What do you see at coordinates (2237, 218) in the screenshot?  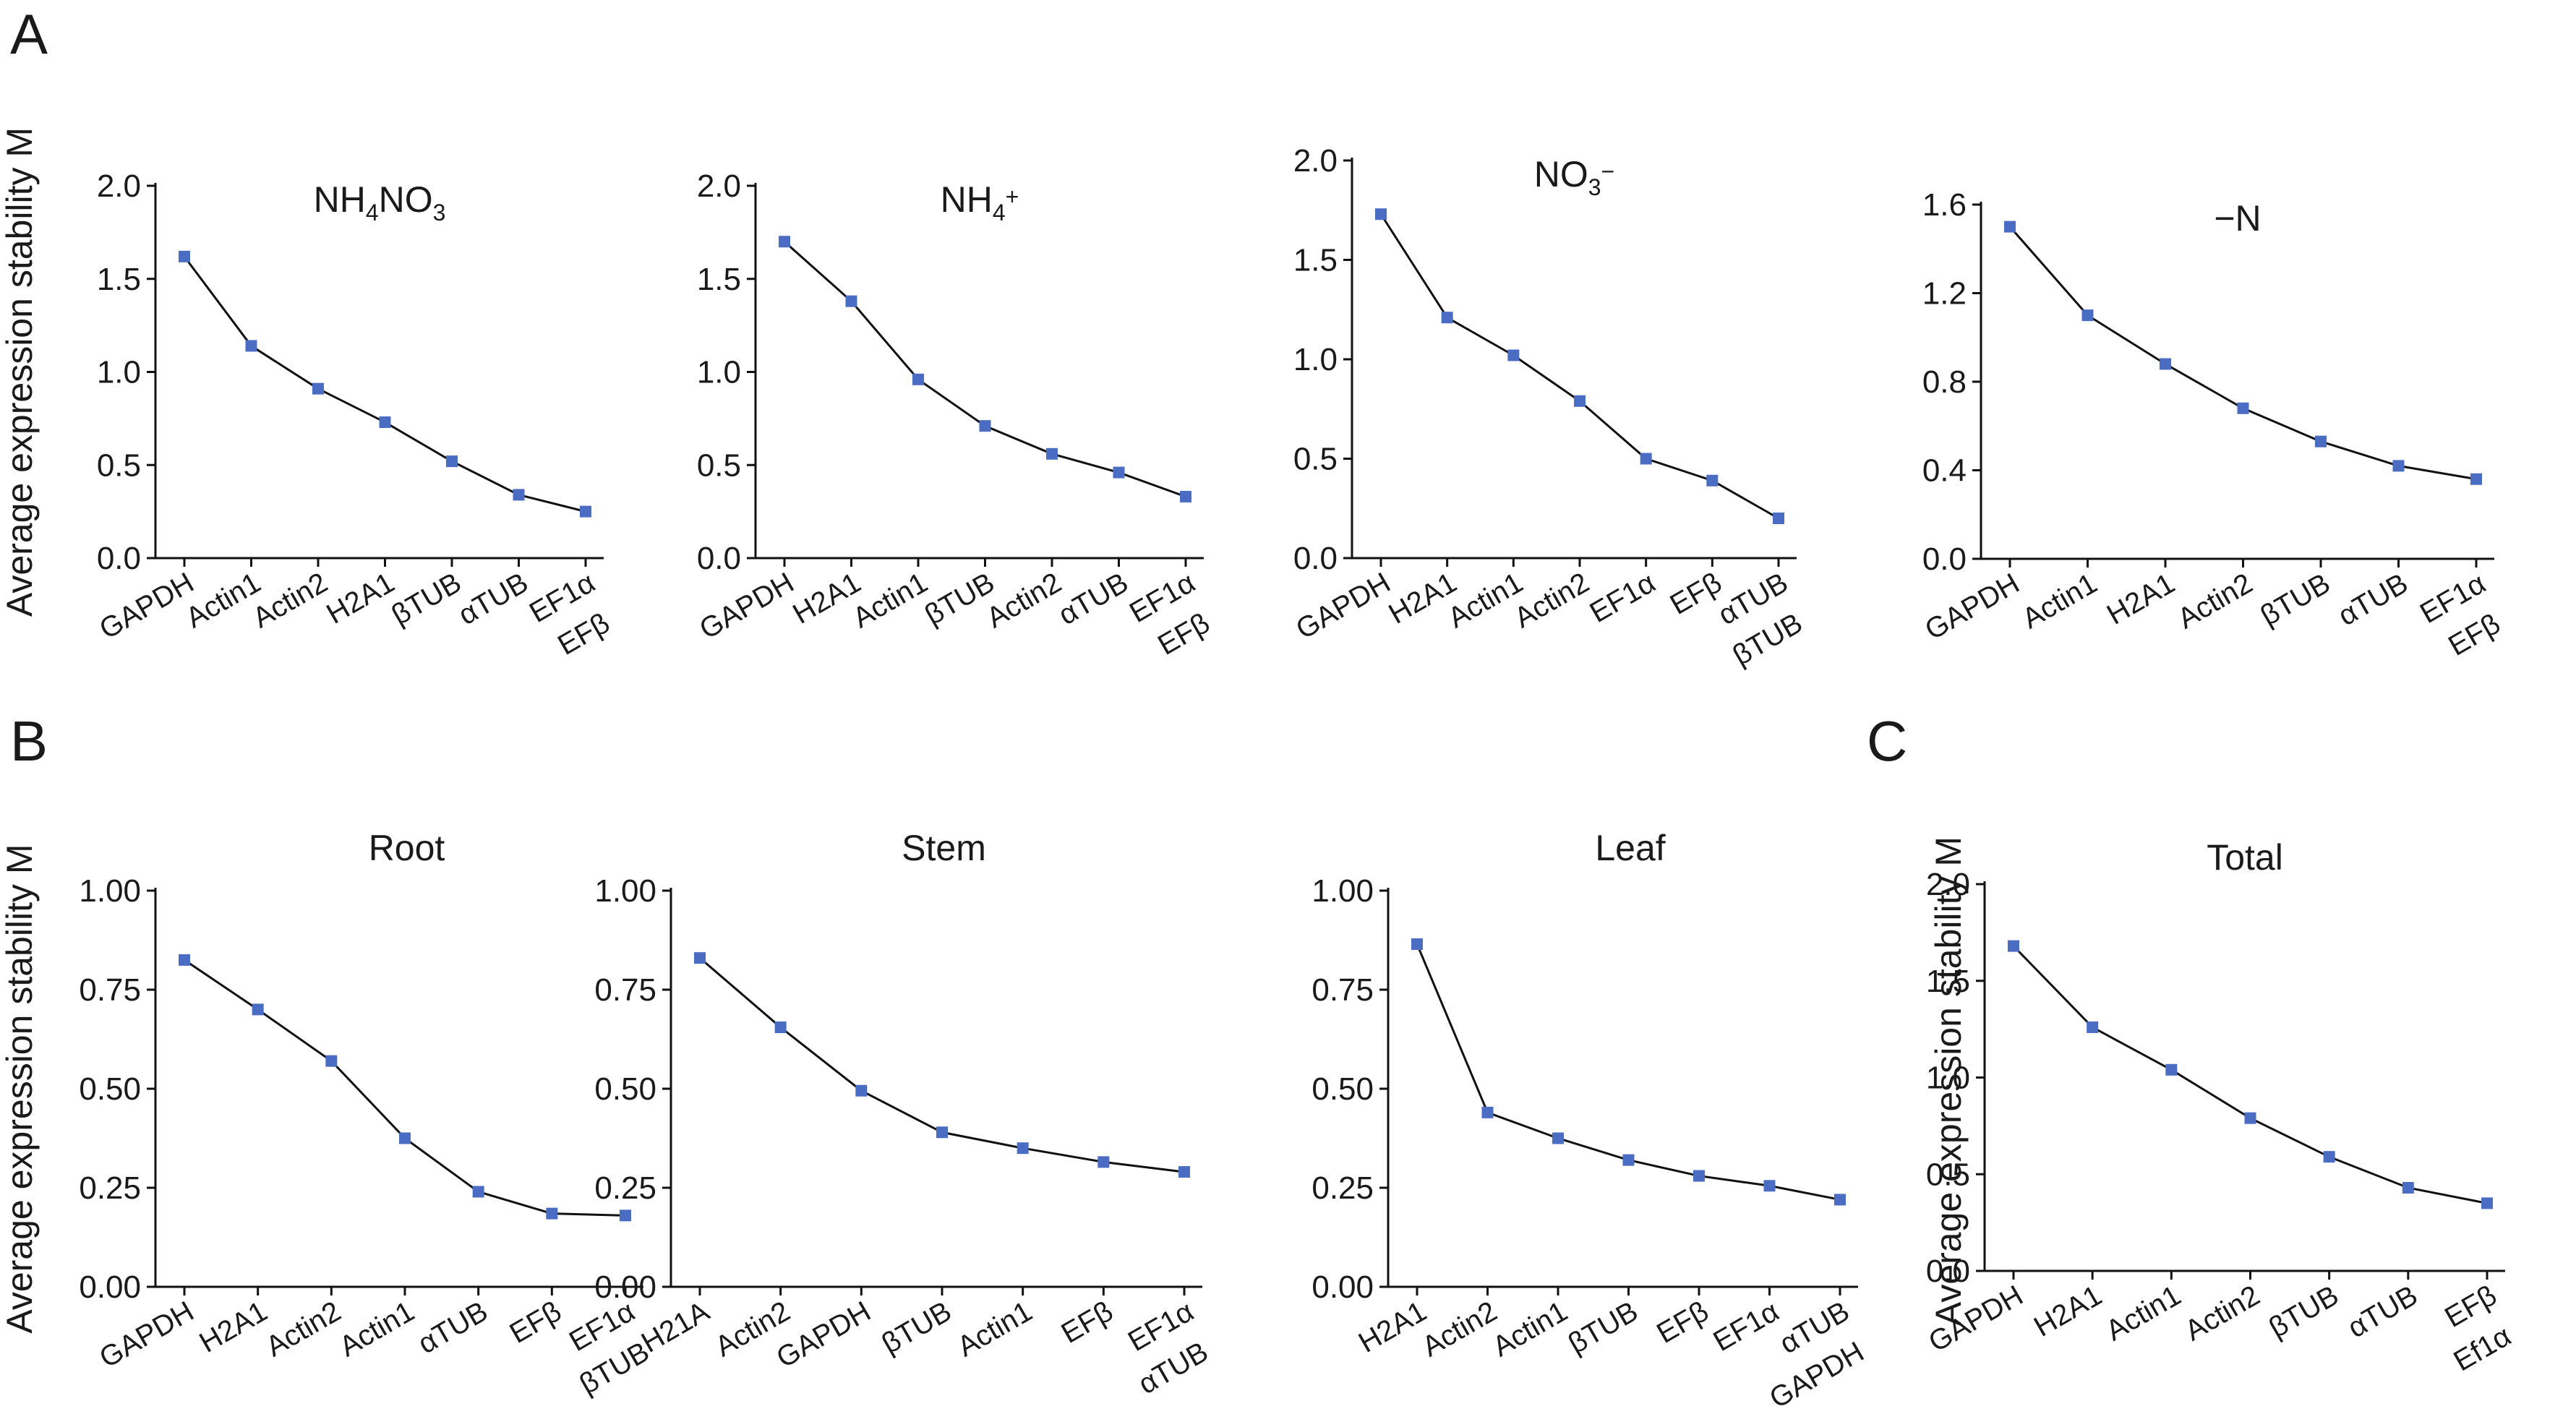 I see `chart-title: −N` at bounding box center [2237, 218].